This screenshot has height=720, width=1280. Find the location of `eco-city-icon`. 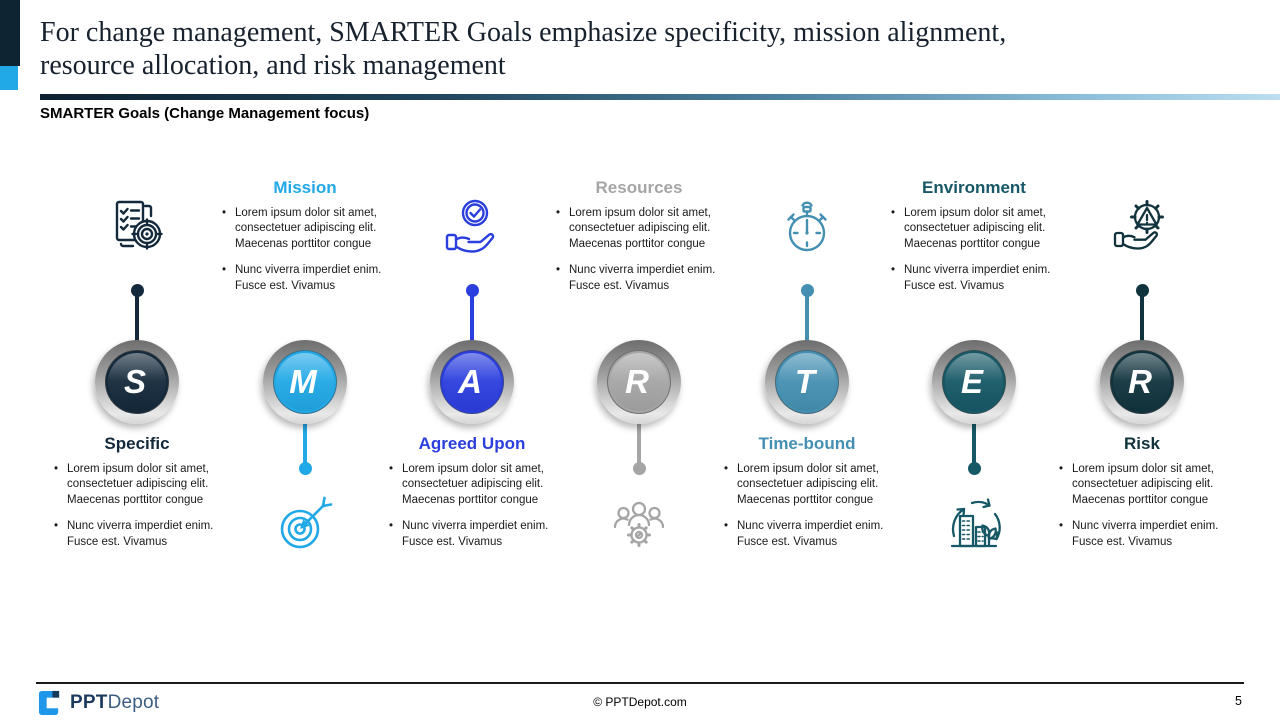

eco-city-icon is located at coordinates (974, 528).